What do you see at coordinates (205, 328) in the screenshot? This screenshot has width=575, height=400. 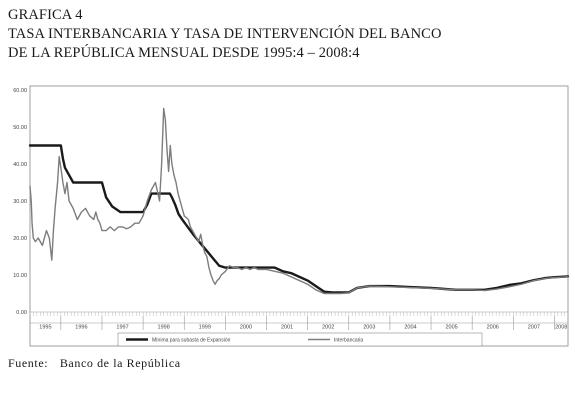 I see `x-year-label: 1999` at bounding box center [205, 328].